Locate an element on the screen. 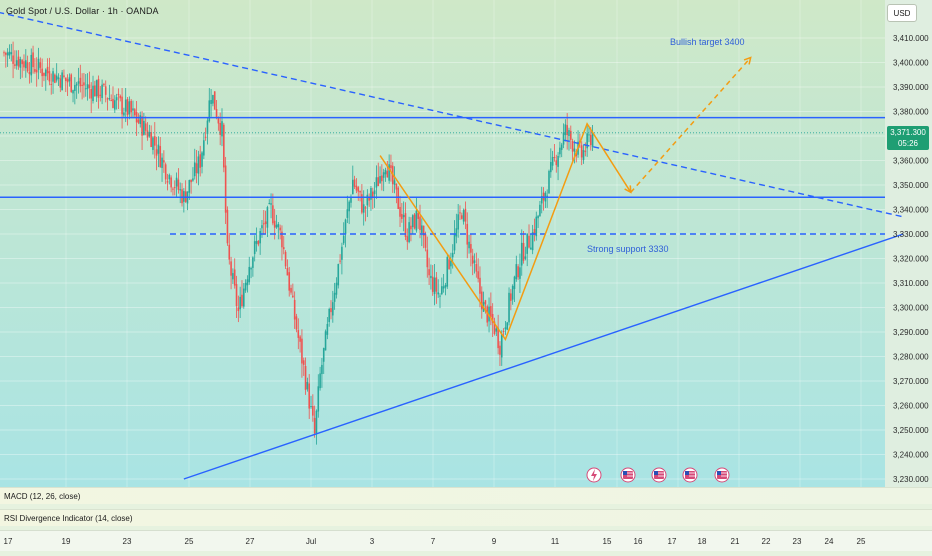  currency-button: USD is located at coordinates (902, 13).